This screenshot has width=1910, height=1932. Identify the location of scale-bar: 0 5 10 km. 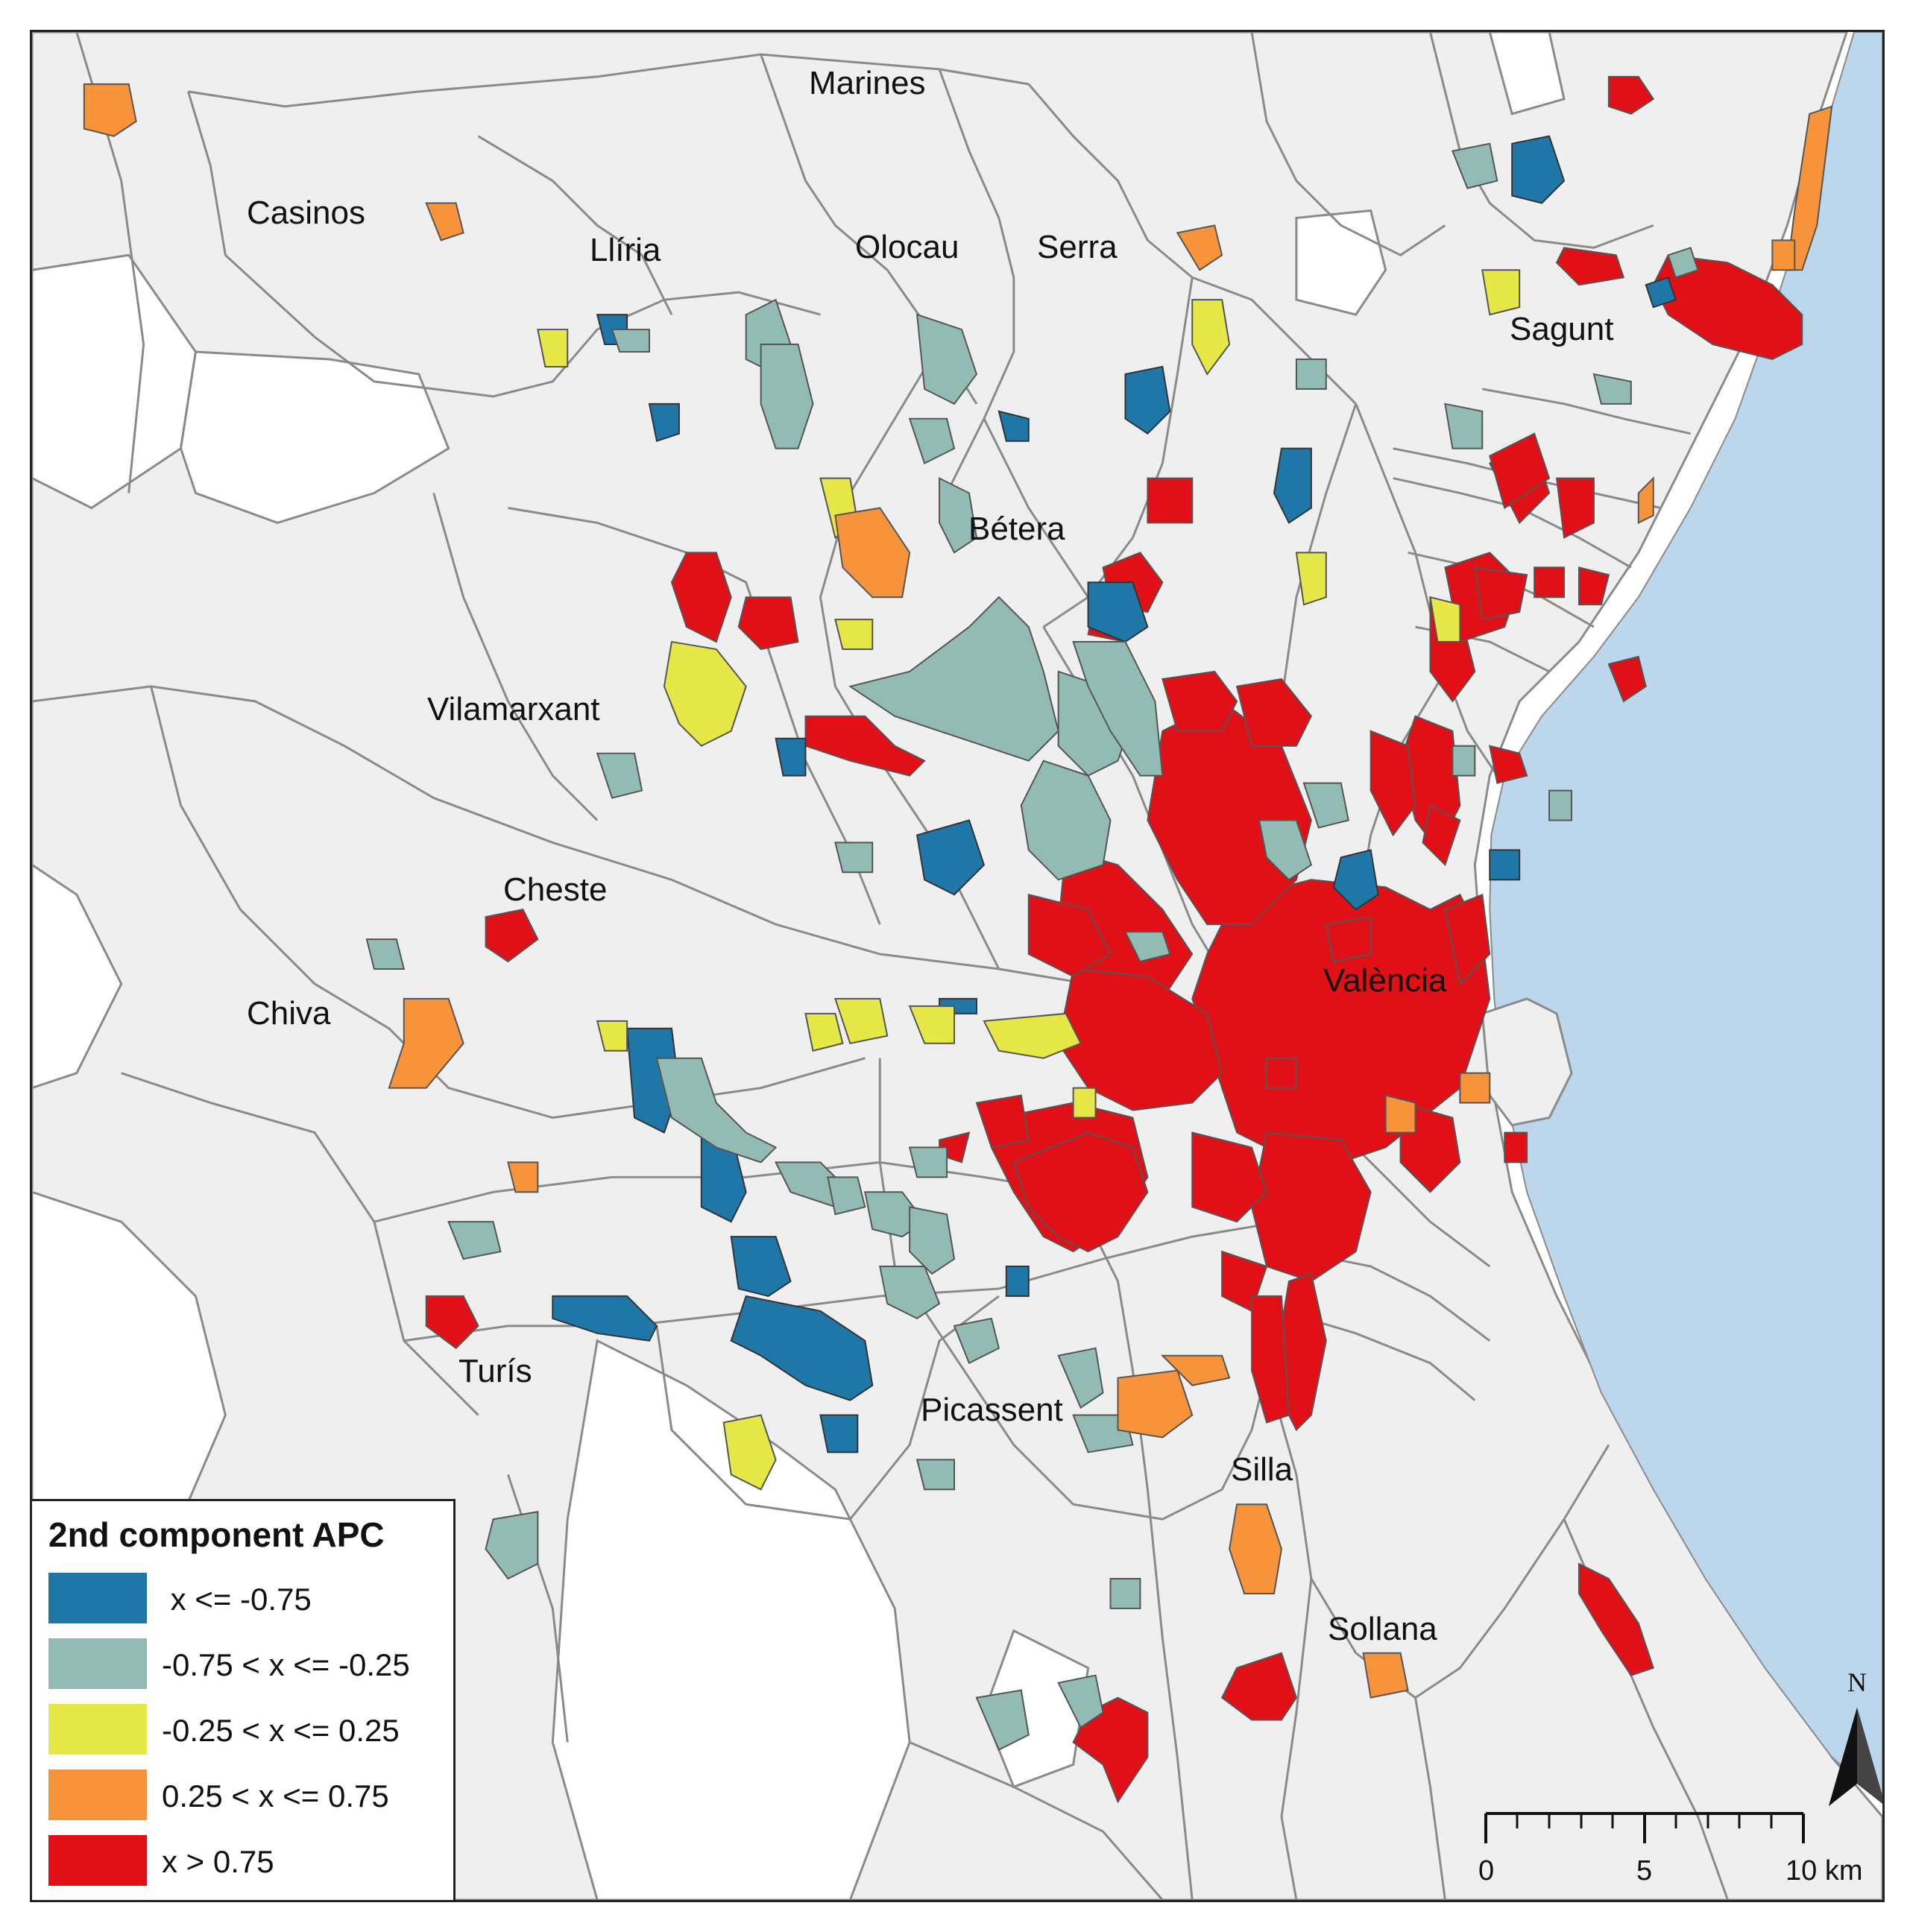
(1672, 1850).